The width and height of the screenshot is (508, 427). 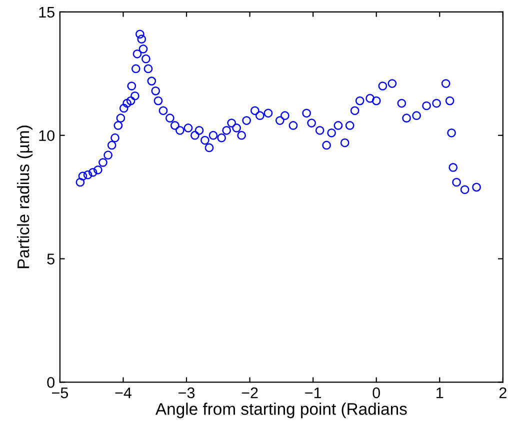 What do you see at coordinates (50, 382) in the screenshot?
I see `y-tick-label: 0` at bounding box center [50, 382].